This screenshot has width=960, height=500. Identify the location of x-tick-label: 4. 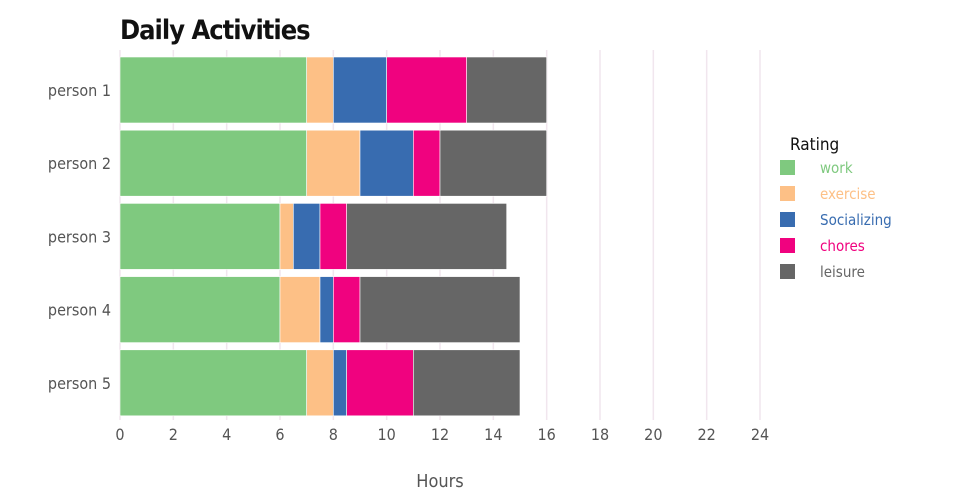
(226, 434).